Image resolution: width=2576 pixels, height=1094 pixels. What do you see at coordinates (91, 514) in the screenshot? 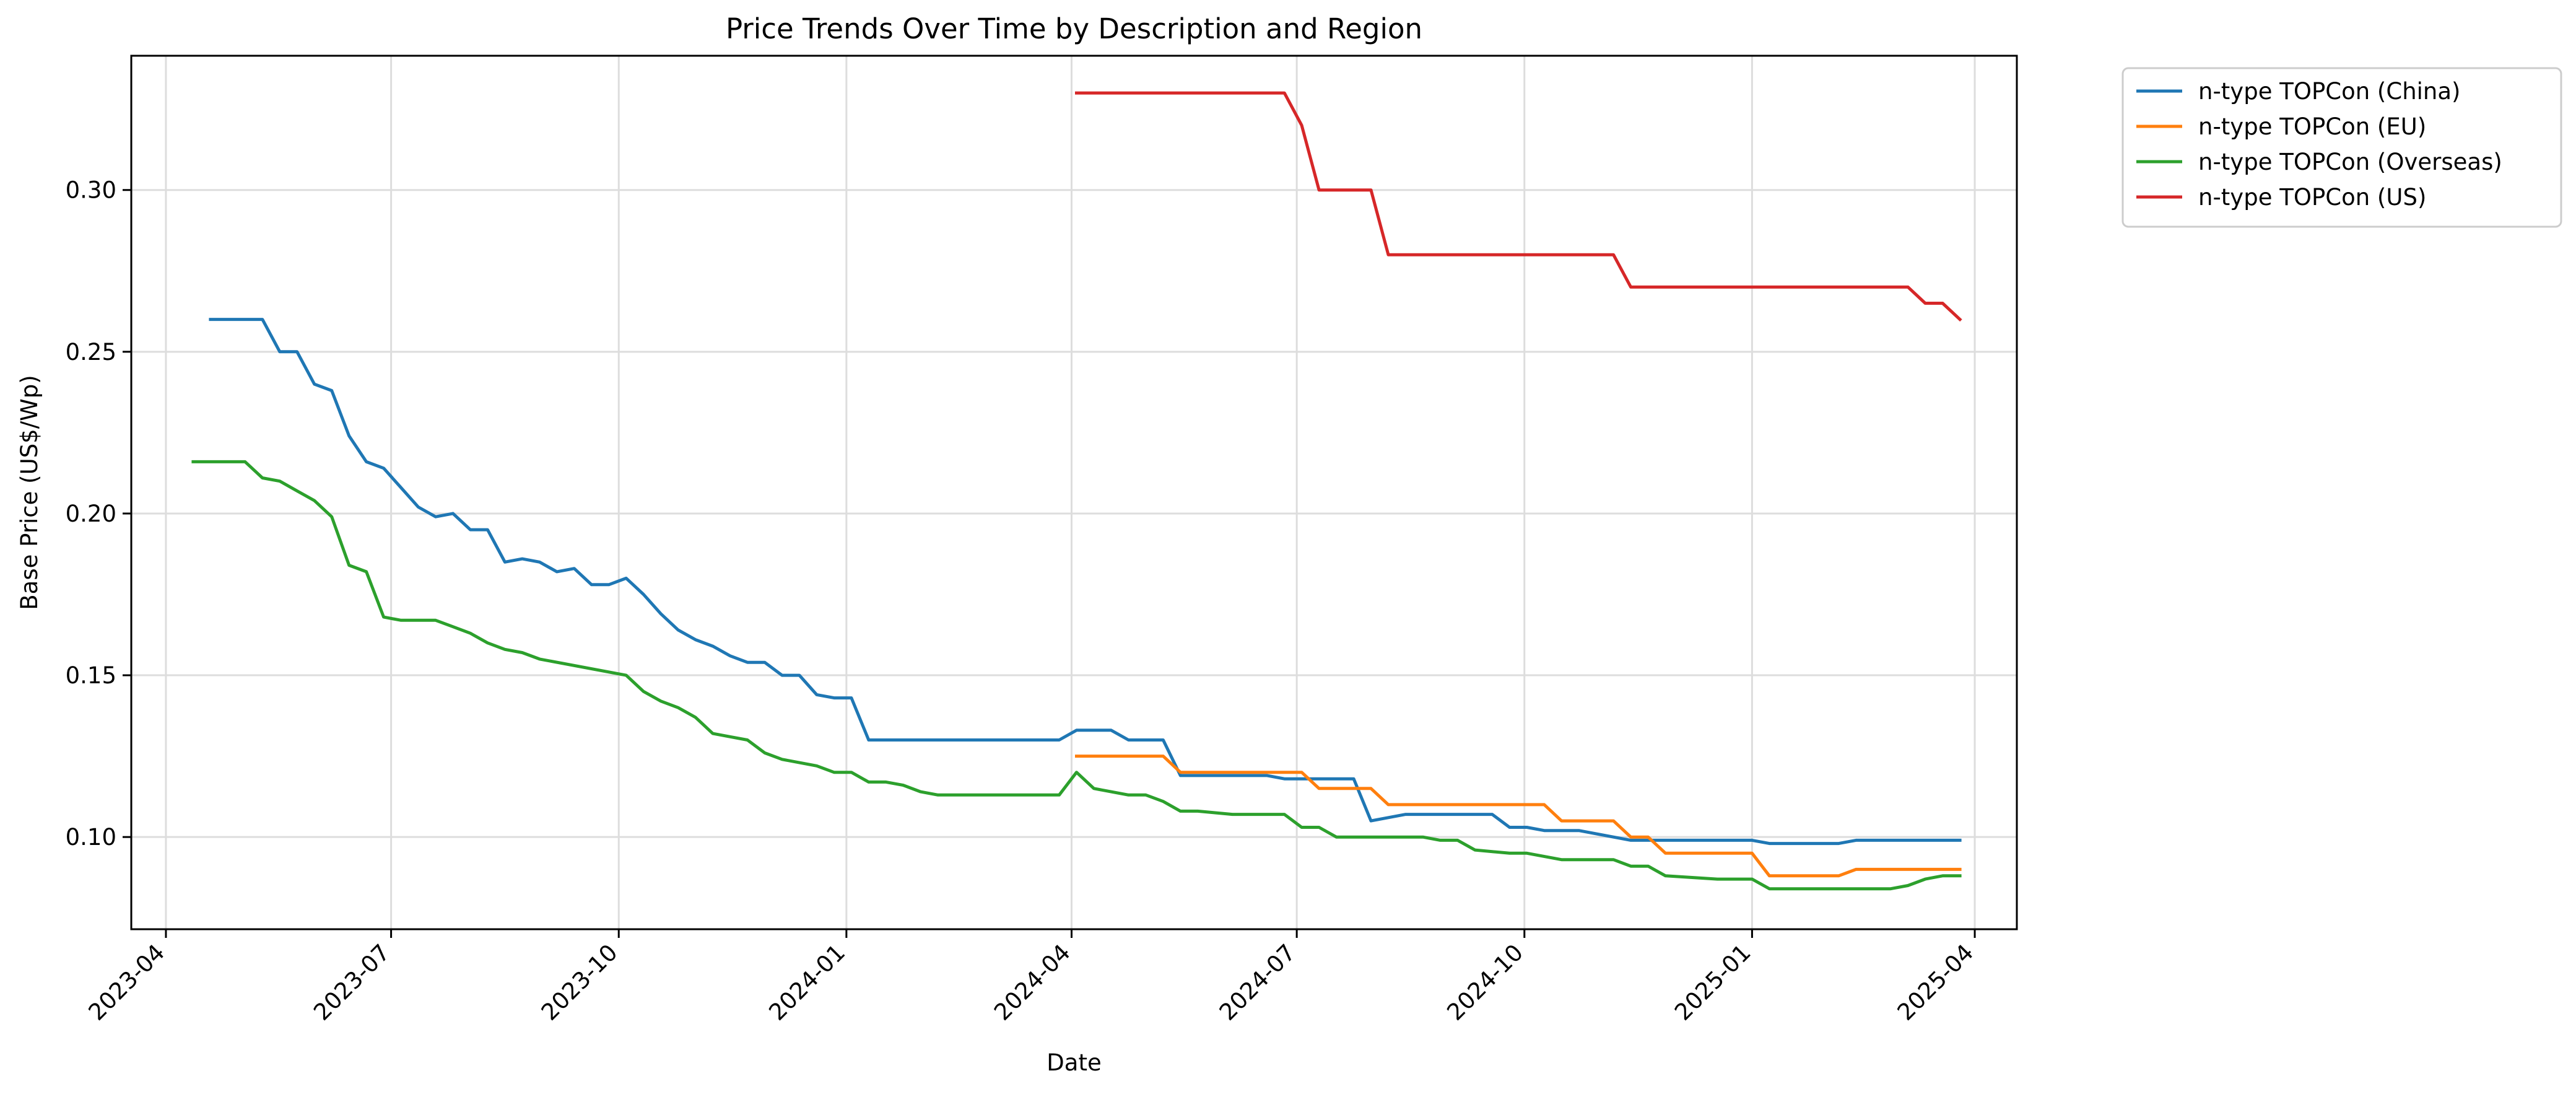
I see `y-tick-label: 0.20` at bounding box center [91, 514].